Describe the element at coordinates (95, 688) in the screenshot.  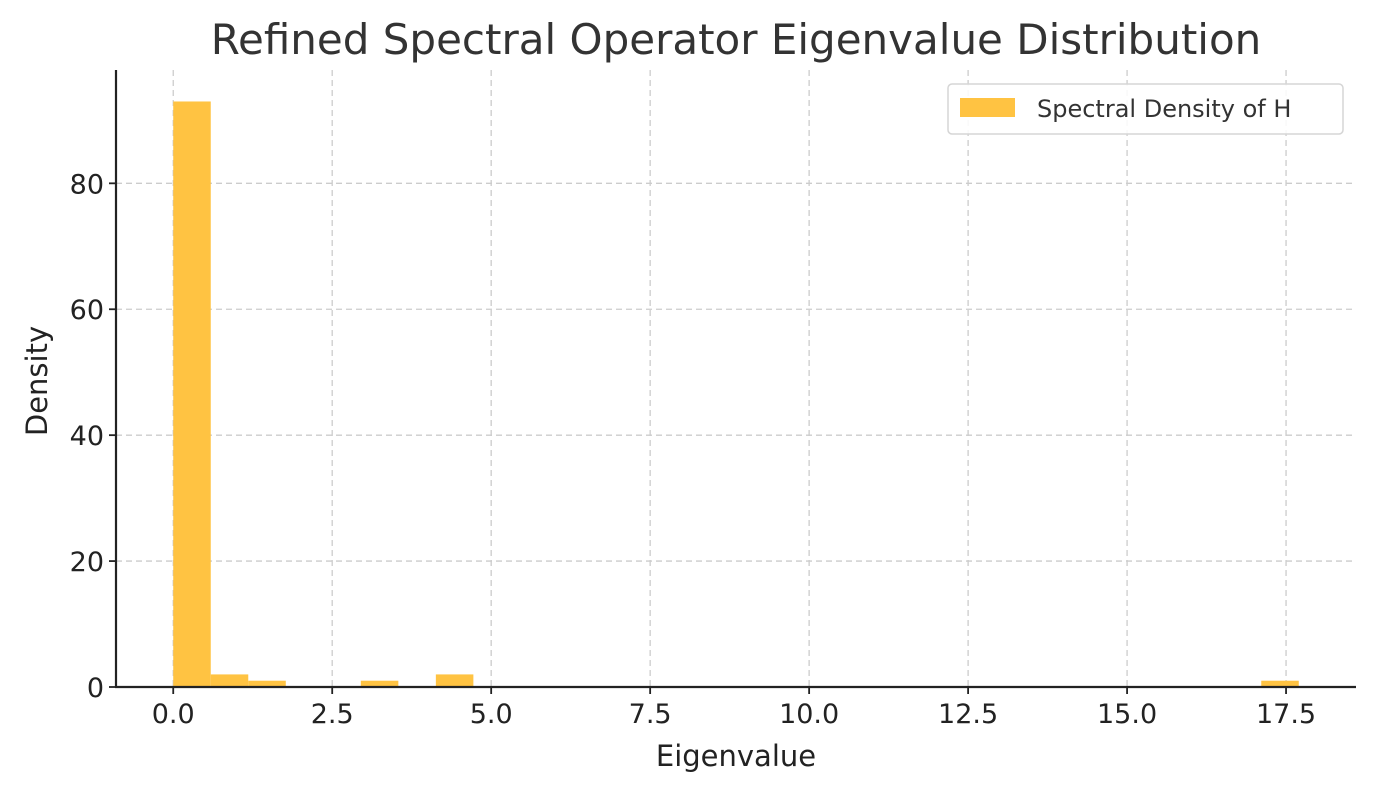
I see `y-tick-label: 0` at that location.